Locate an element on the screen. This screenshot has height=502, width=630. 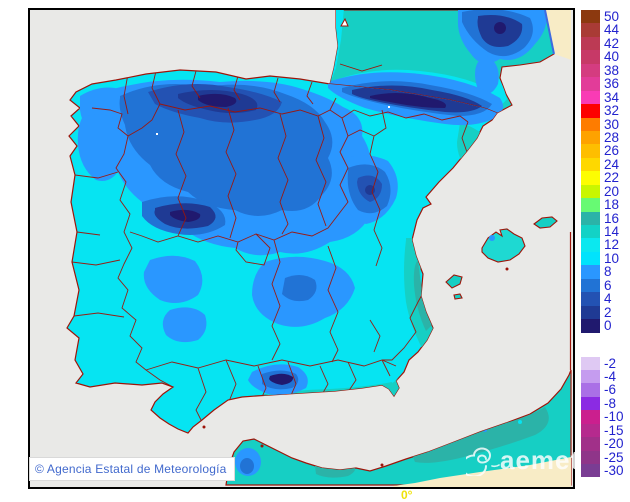
legend-value-label: 24 is located at coordinates (612, 164).